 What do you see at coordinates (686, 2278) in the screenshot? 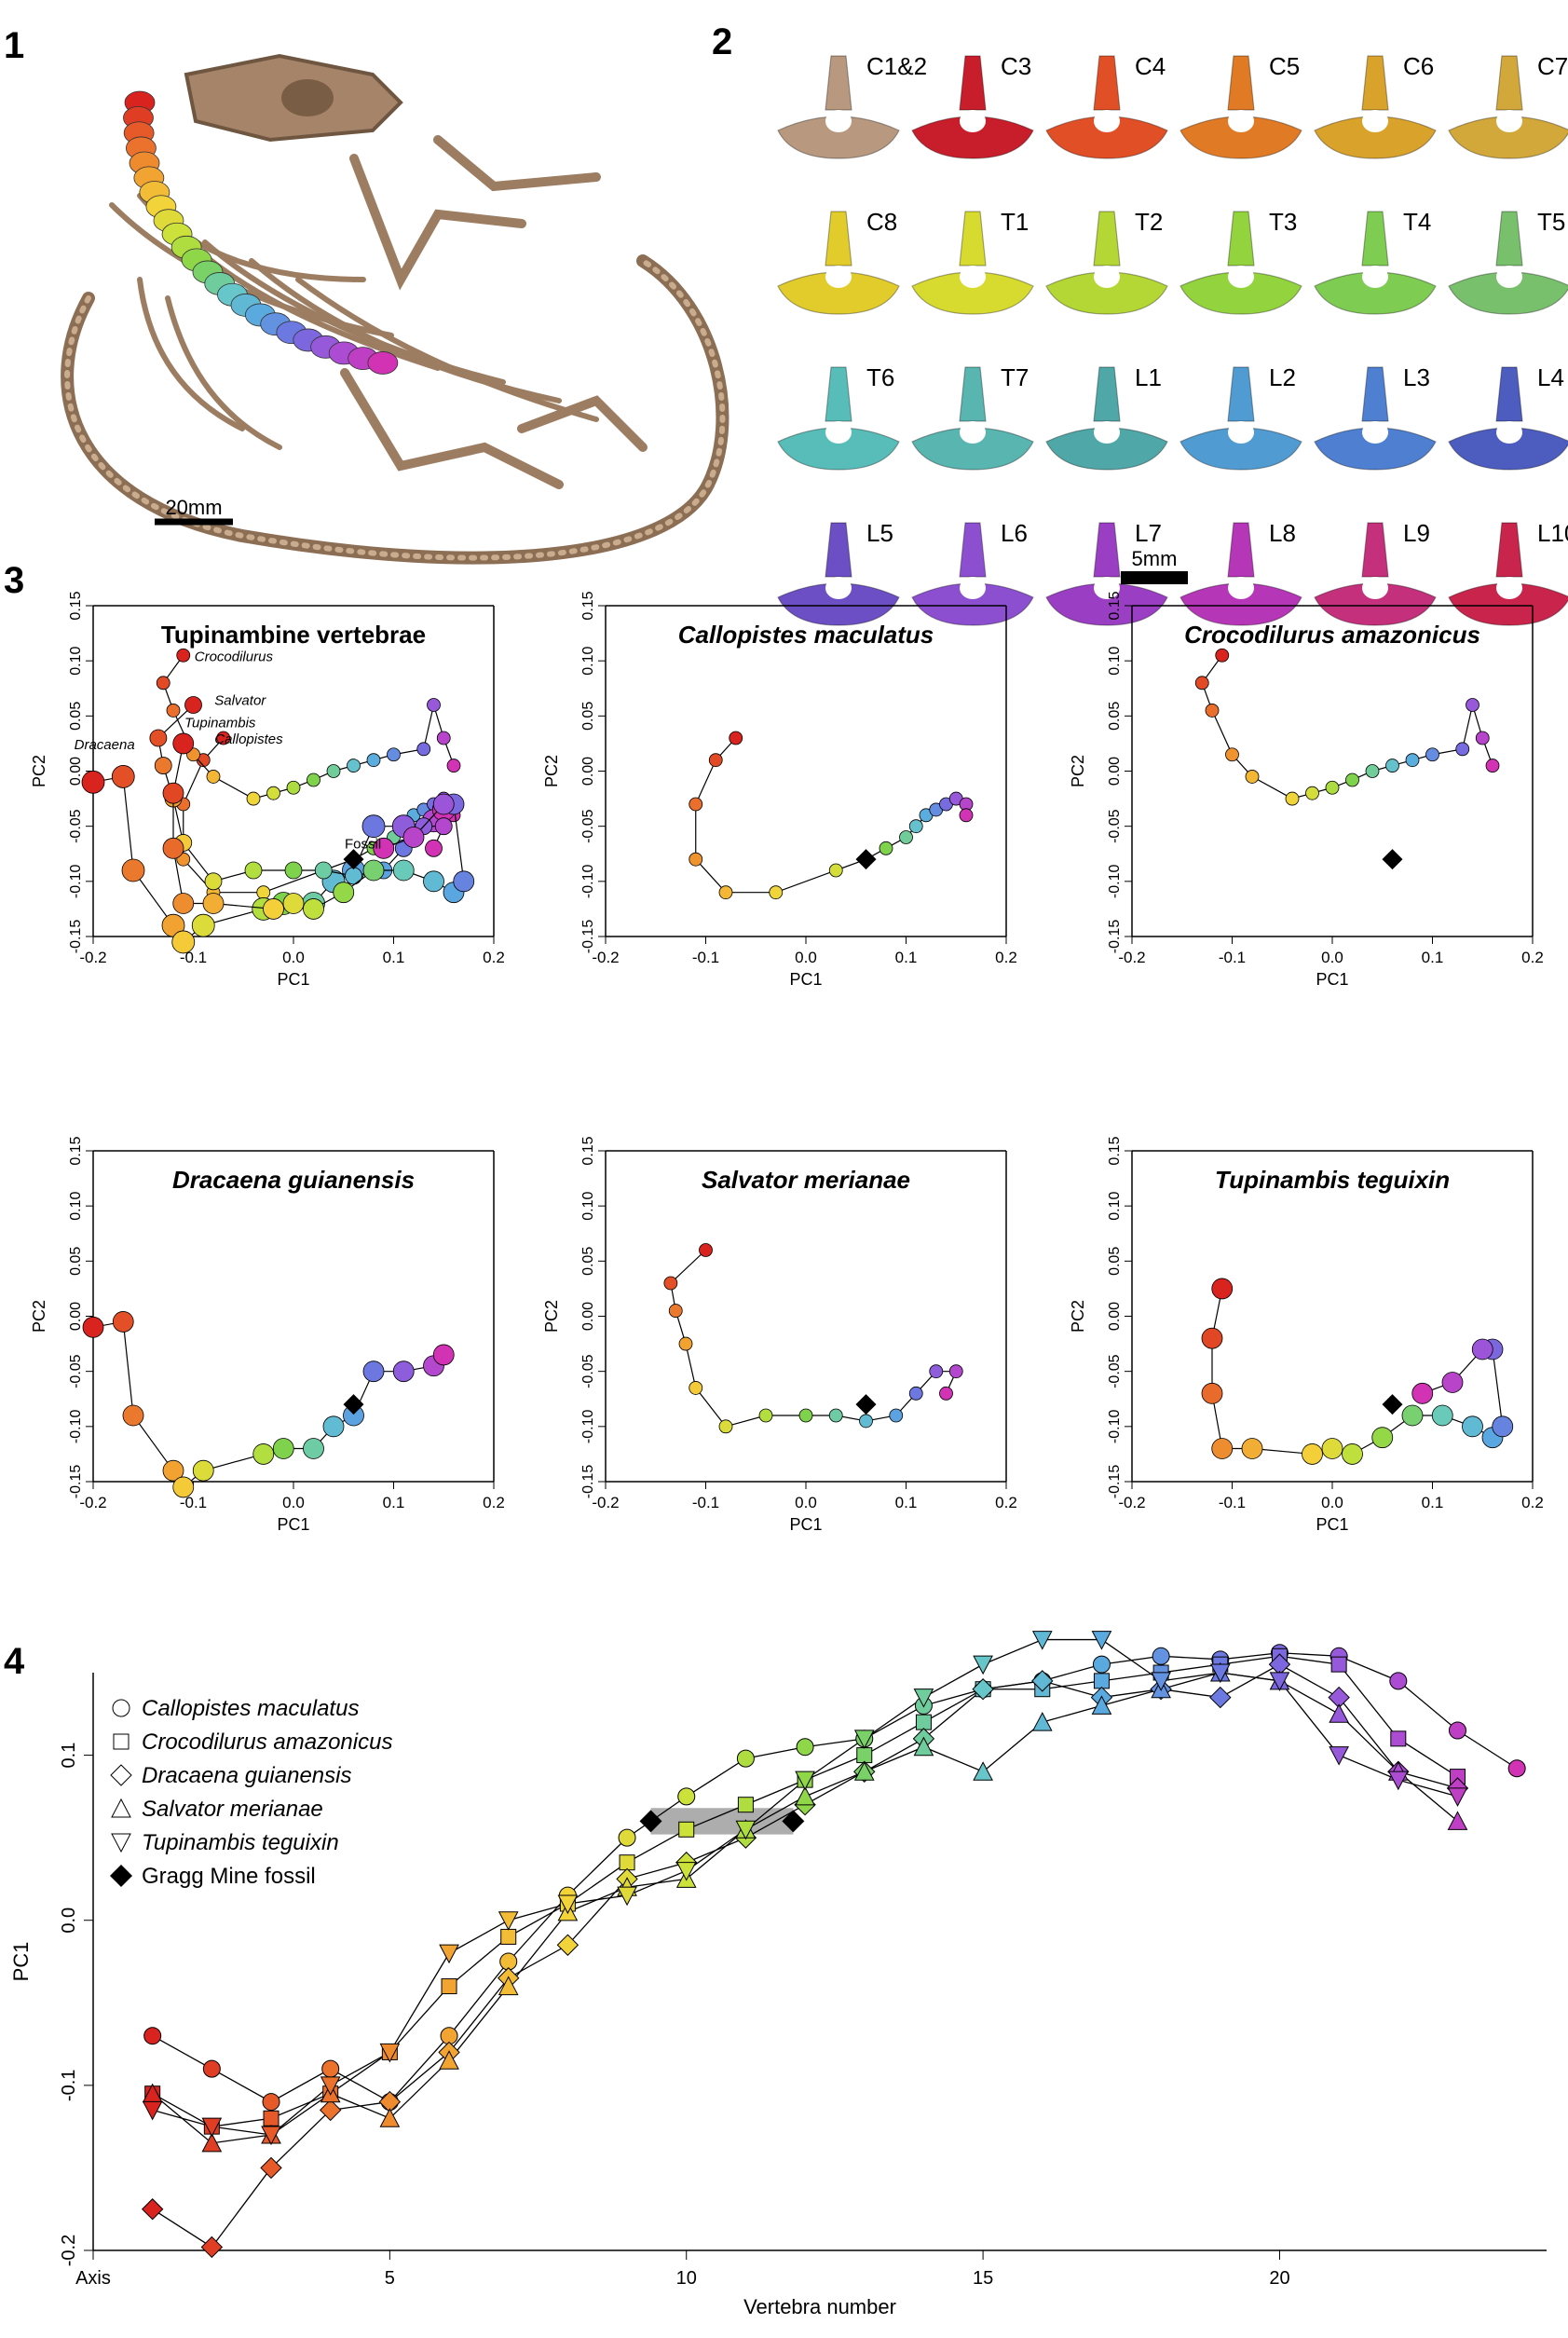
I see `pc1-plot-x-tick-label: 10` at bounding box center [686, 2278].